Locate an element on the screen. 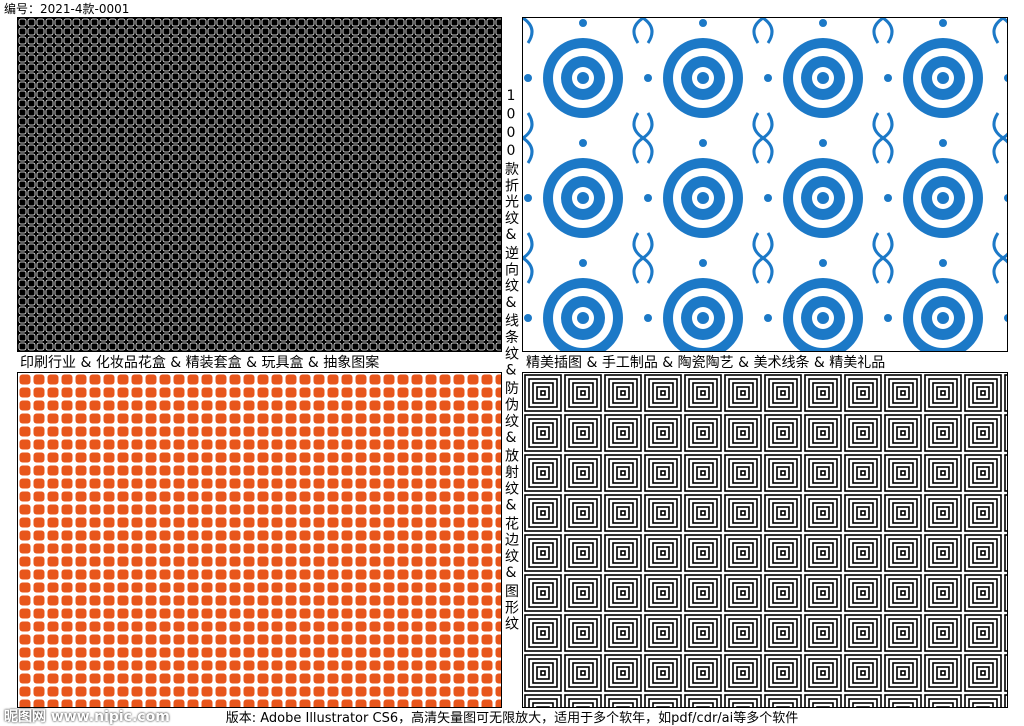 The width and height of the screenshot is (1024, 726). code-label: 编号：2021-4款-0001 is located at coordinates (67, 9).